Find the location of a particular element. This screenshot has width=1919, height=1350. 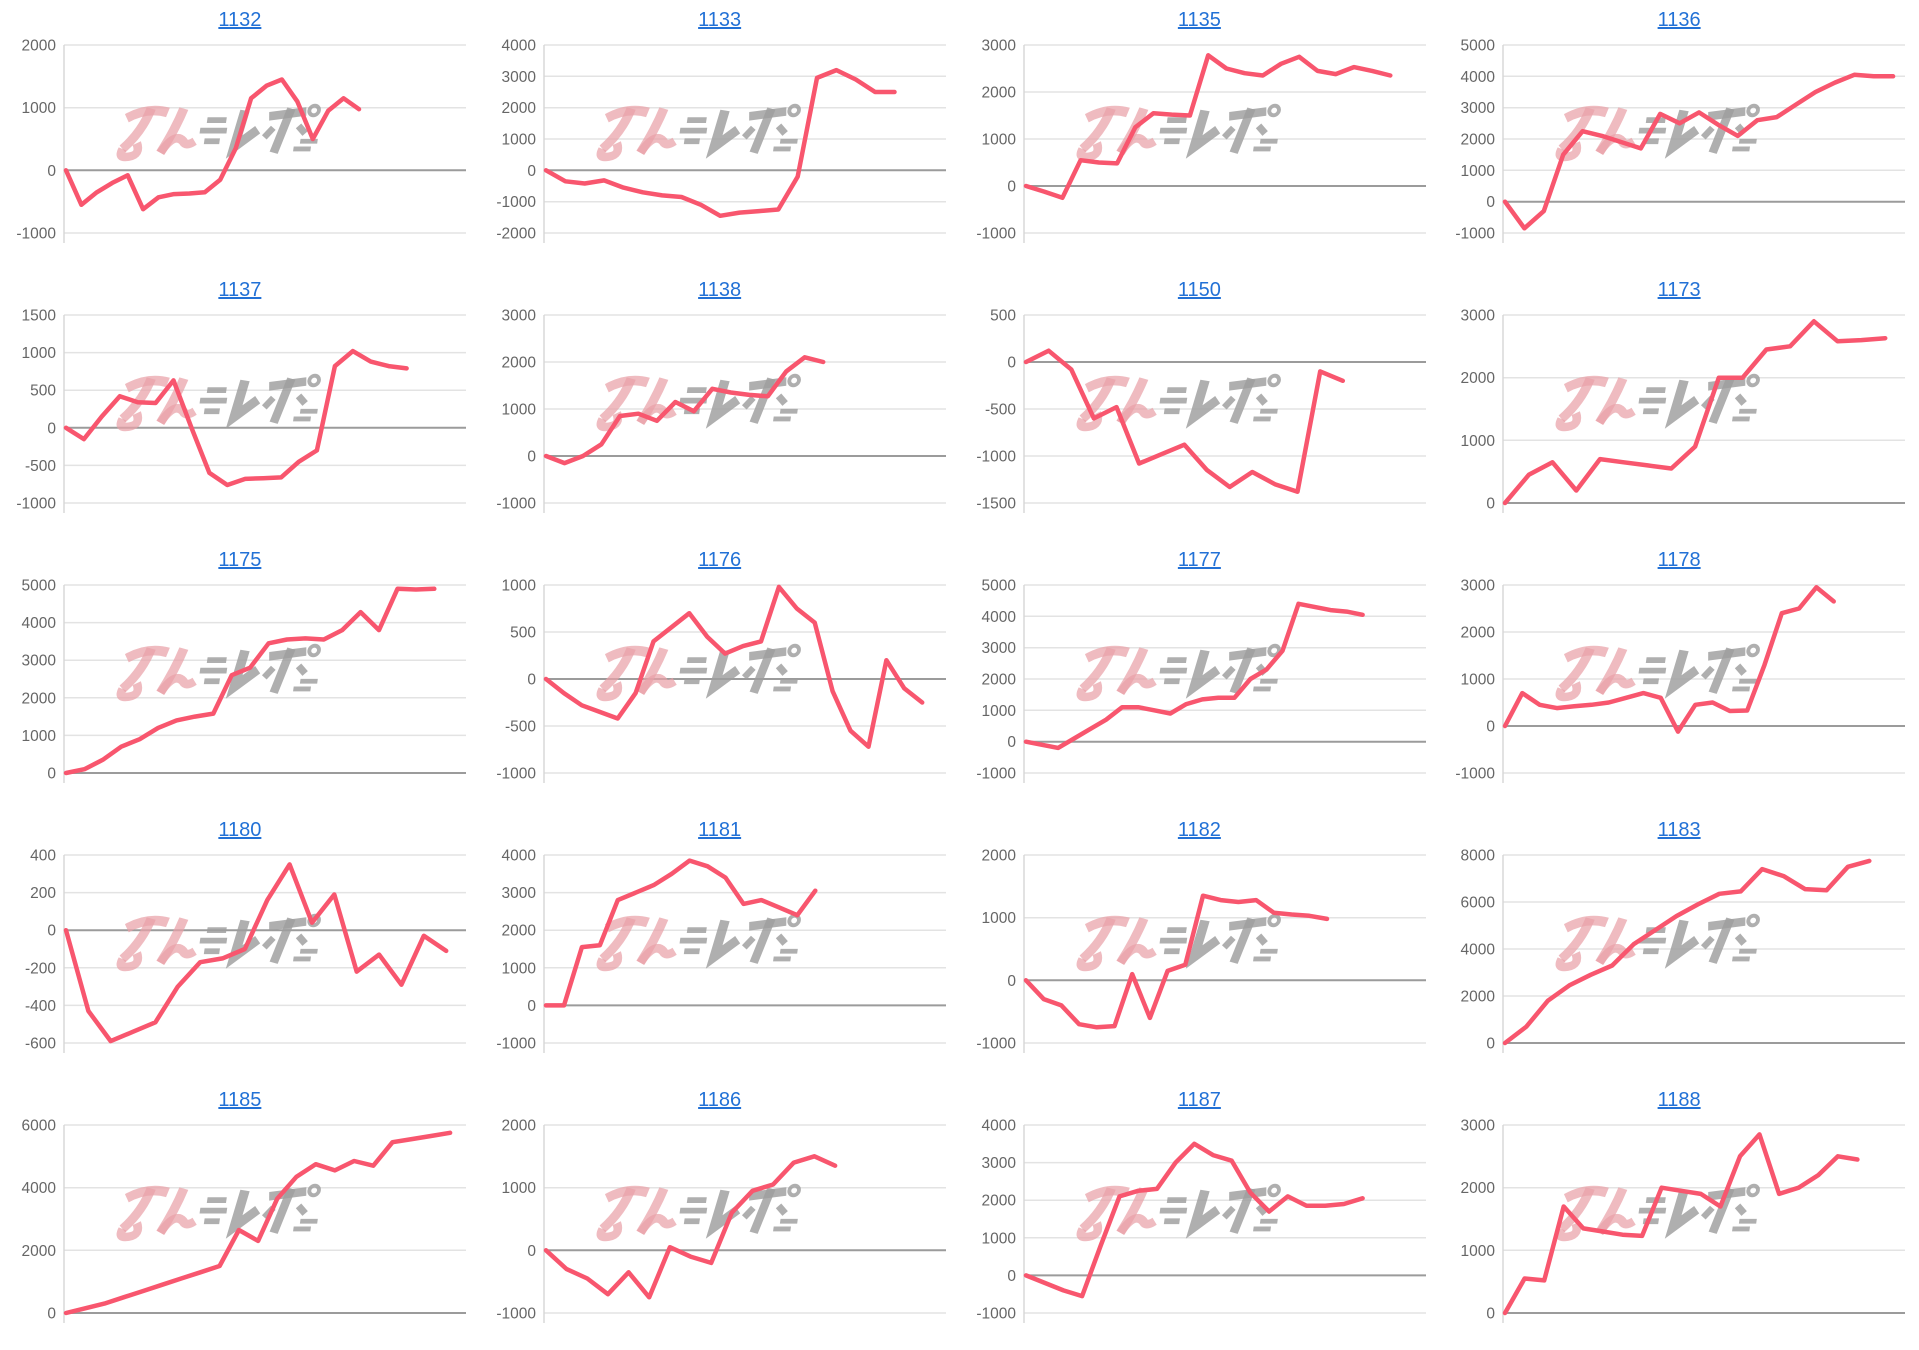

chart-cell: 1137 1500 1000 500 0 -500 -1000 is located at coordinates (240, 405).